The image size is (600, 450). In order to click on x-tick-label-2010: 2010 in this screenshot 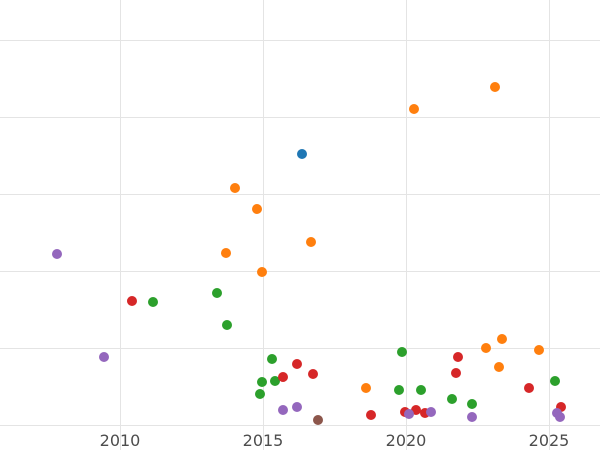, I will do `click(120, 440)`.